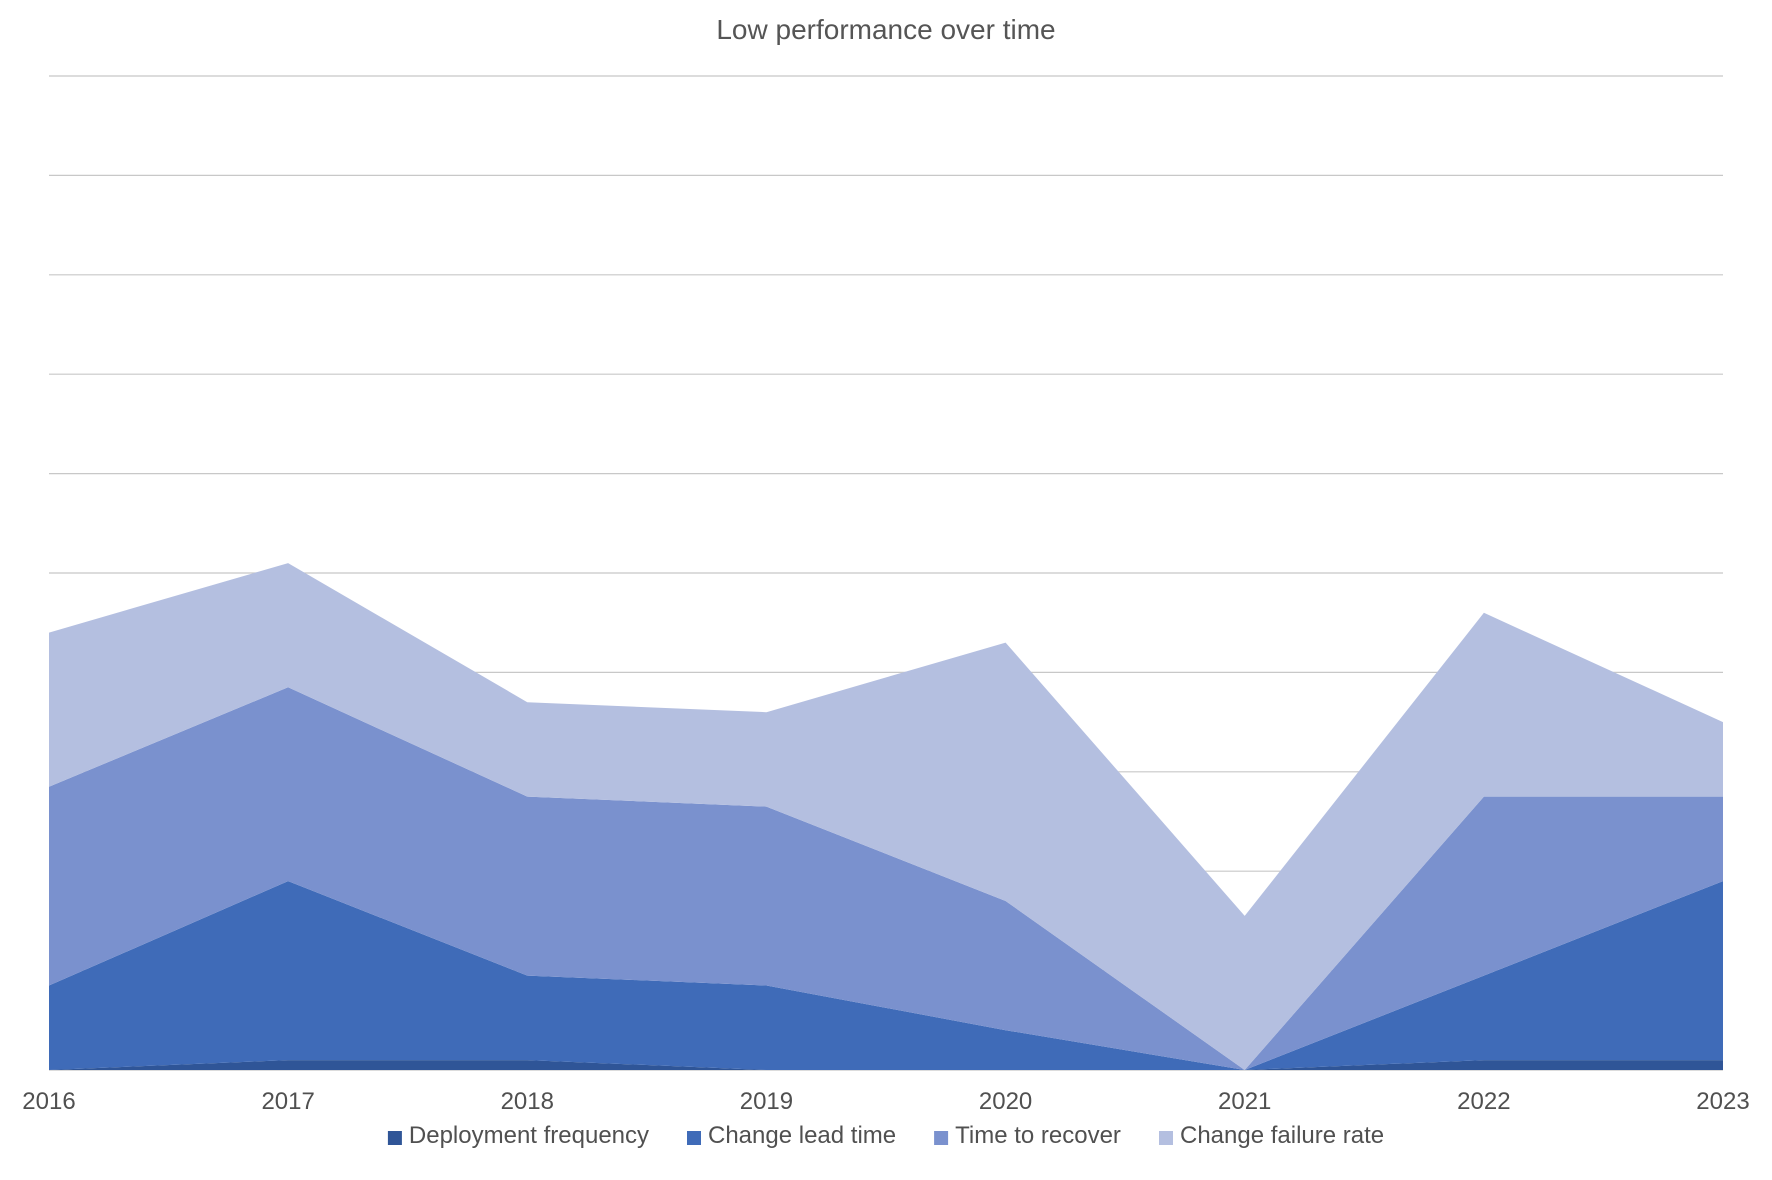  What do you see at coordinates (527, 1101) in the screenshot?
I see `x-tick-label: 2018` at bounding box center [527, 1101].